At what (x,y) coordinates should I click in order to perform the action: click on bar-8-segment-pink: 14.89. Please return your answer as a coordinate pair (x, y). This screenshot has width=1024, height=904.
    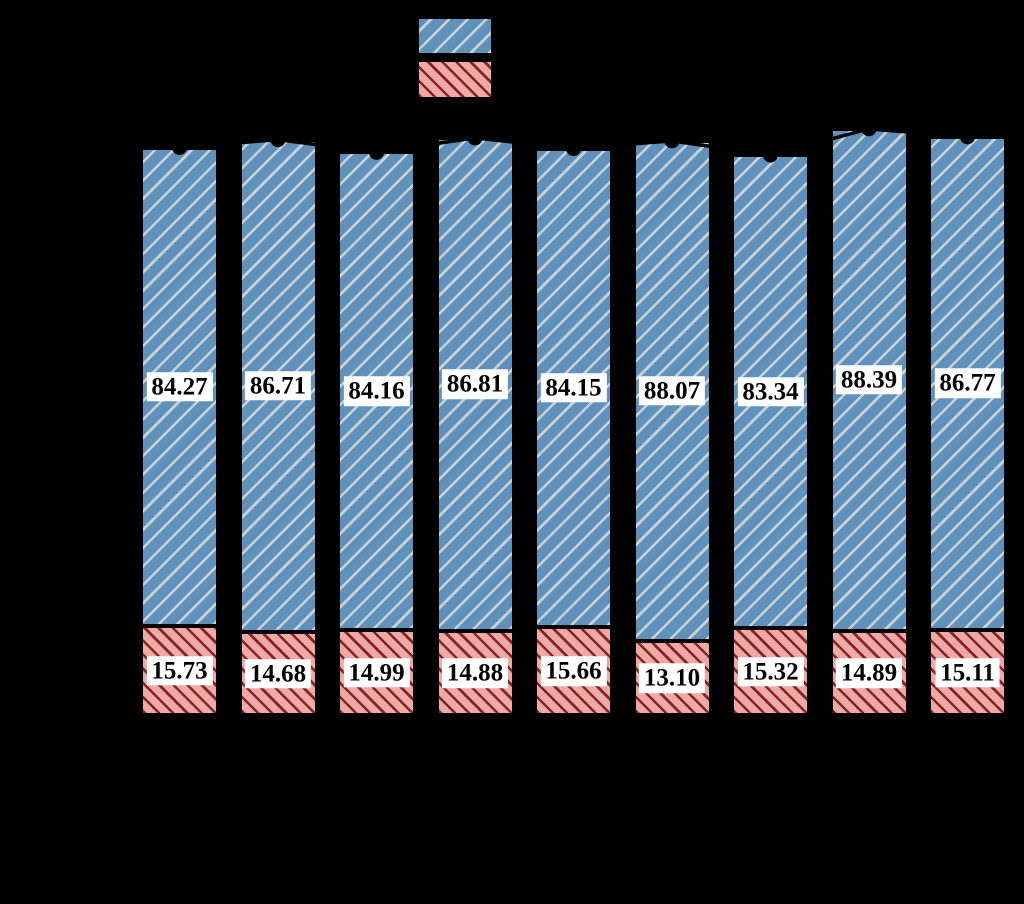
    Looking at the image, I should click on (869, 673).